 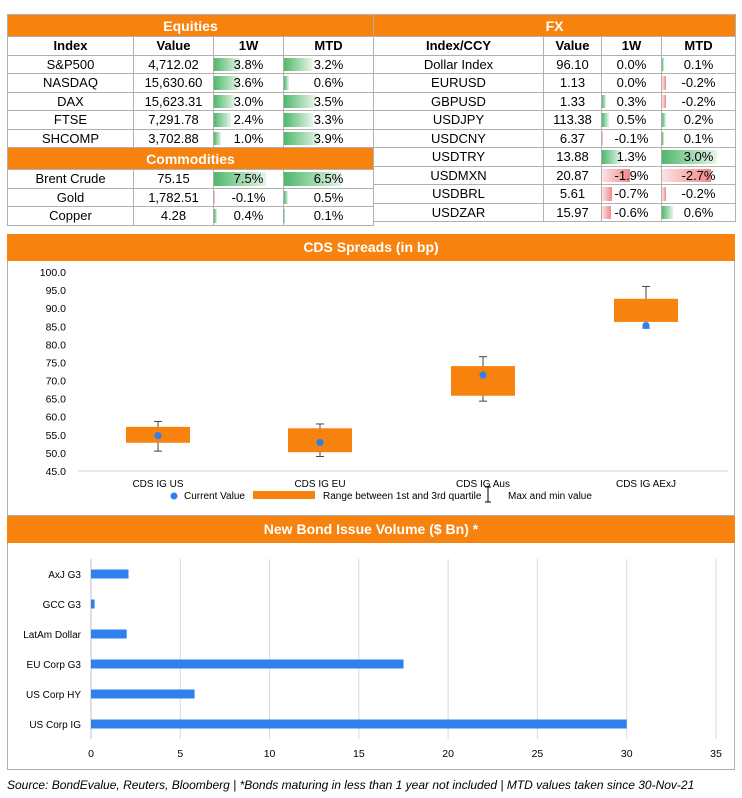 I want to click on row-label: NASDAQ, so click(x=70, y=83).